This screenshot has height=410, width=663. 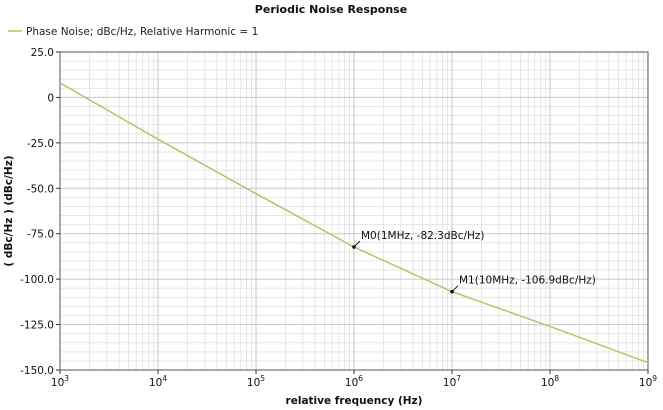 What do you see at coordinates (423, 236) in the screenshot?
I see `marker-label: M0(1MHz, -82.3dBc/Hz)` at bounding box center [423, 236].